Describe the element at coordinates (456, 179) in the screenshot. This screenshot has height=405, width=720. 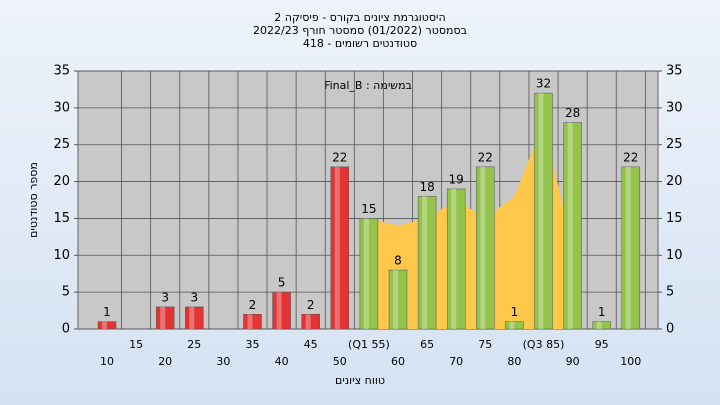
I see `value-label: 19` at that location.